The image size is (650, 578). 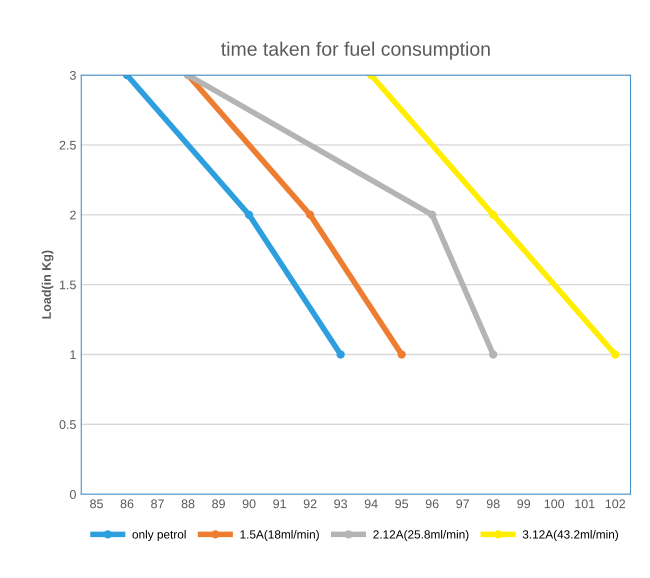 What do you see at coordinates (420, 535) in the screenshot?
I see `legend-label: 2.12A(25.8ml/min)` at bounding box center [420, 535].